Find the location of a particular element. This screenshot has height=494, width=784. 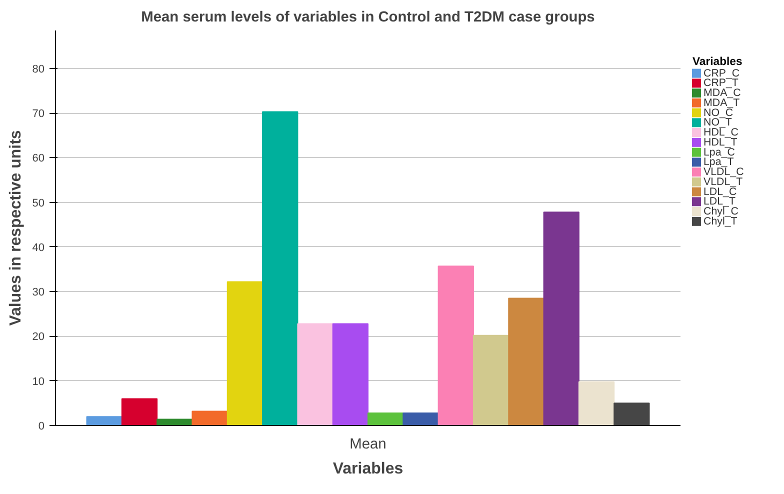

y-tick-label: 10 is located at coordinates (38, 382).